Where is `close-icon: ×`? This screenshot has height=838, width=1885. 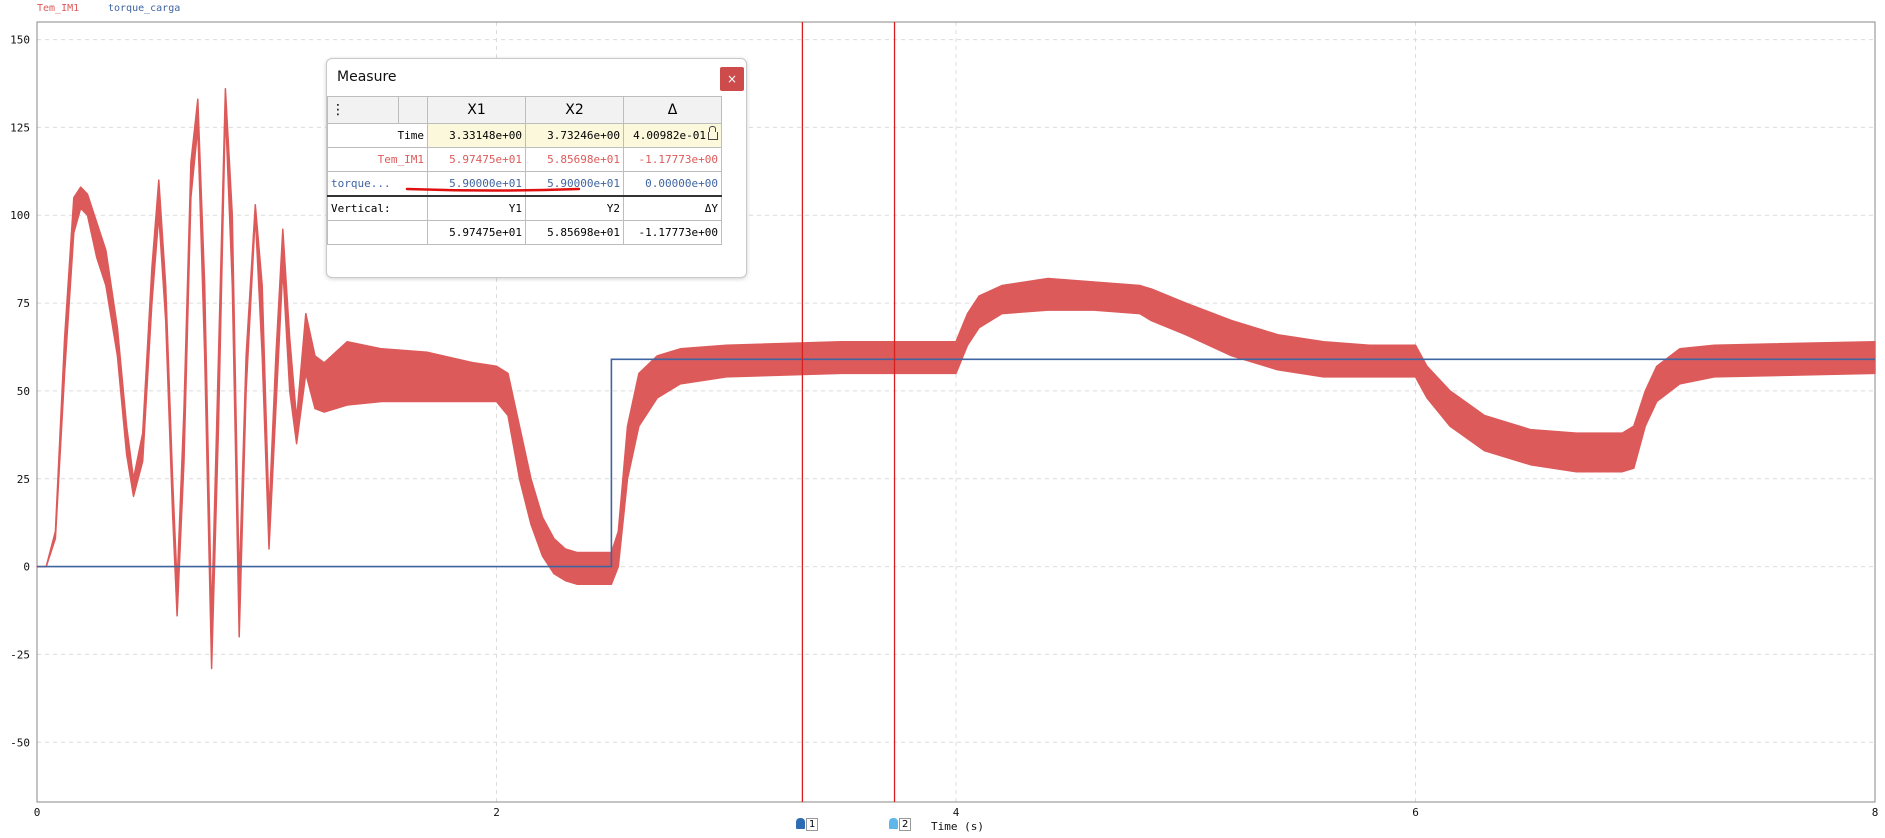
close-icon: × is located at coordinates (732, 79).